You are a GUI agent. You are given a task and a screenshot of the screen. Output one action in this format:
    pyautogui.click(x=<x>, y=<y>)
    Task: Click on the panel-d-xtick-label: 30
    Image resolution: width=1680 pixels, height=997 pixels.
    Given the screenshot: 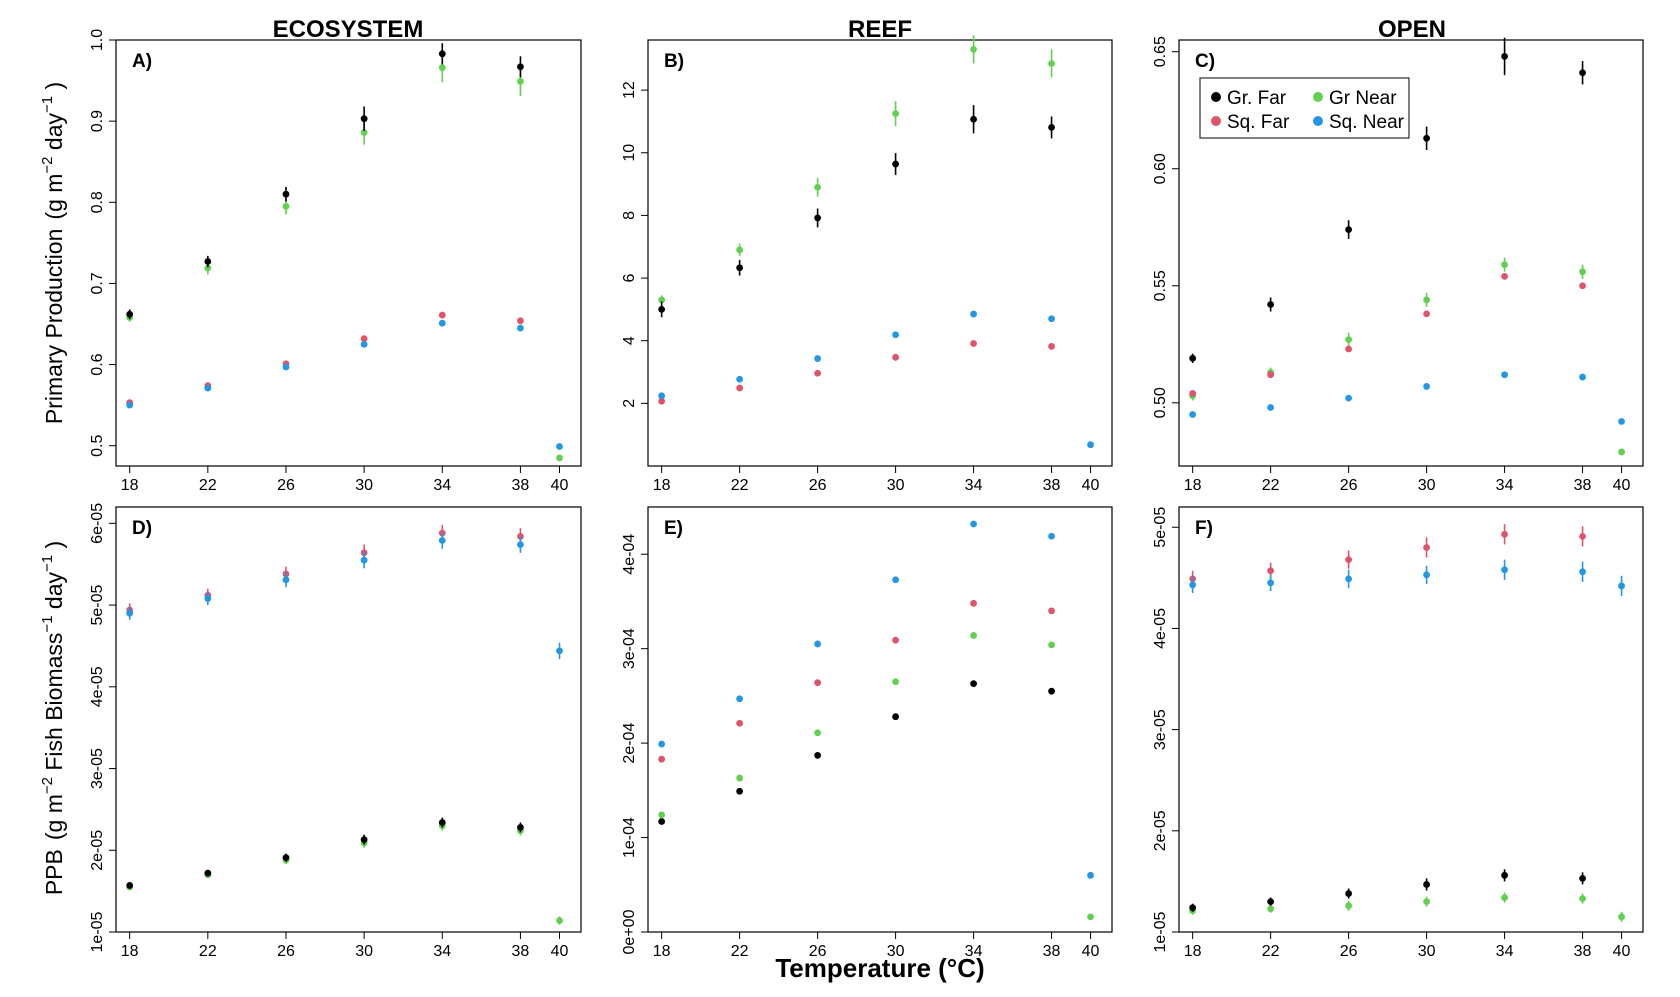 What is the action you would take?
    pyautogui.click(x=364, y=951)
    